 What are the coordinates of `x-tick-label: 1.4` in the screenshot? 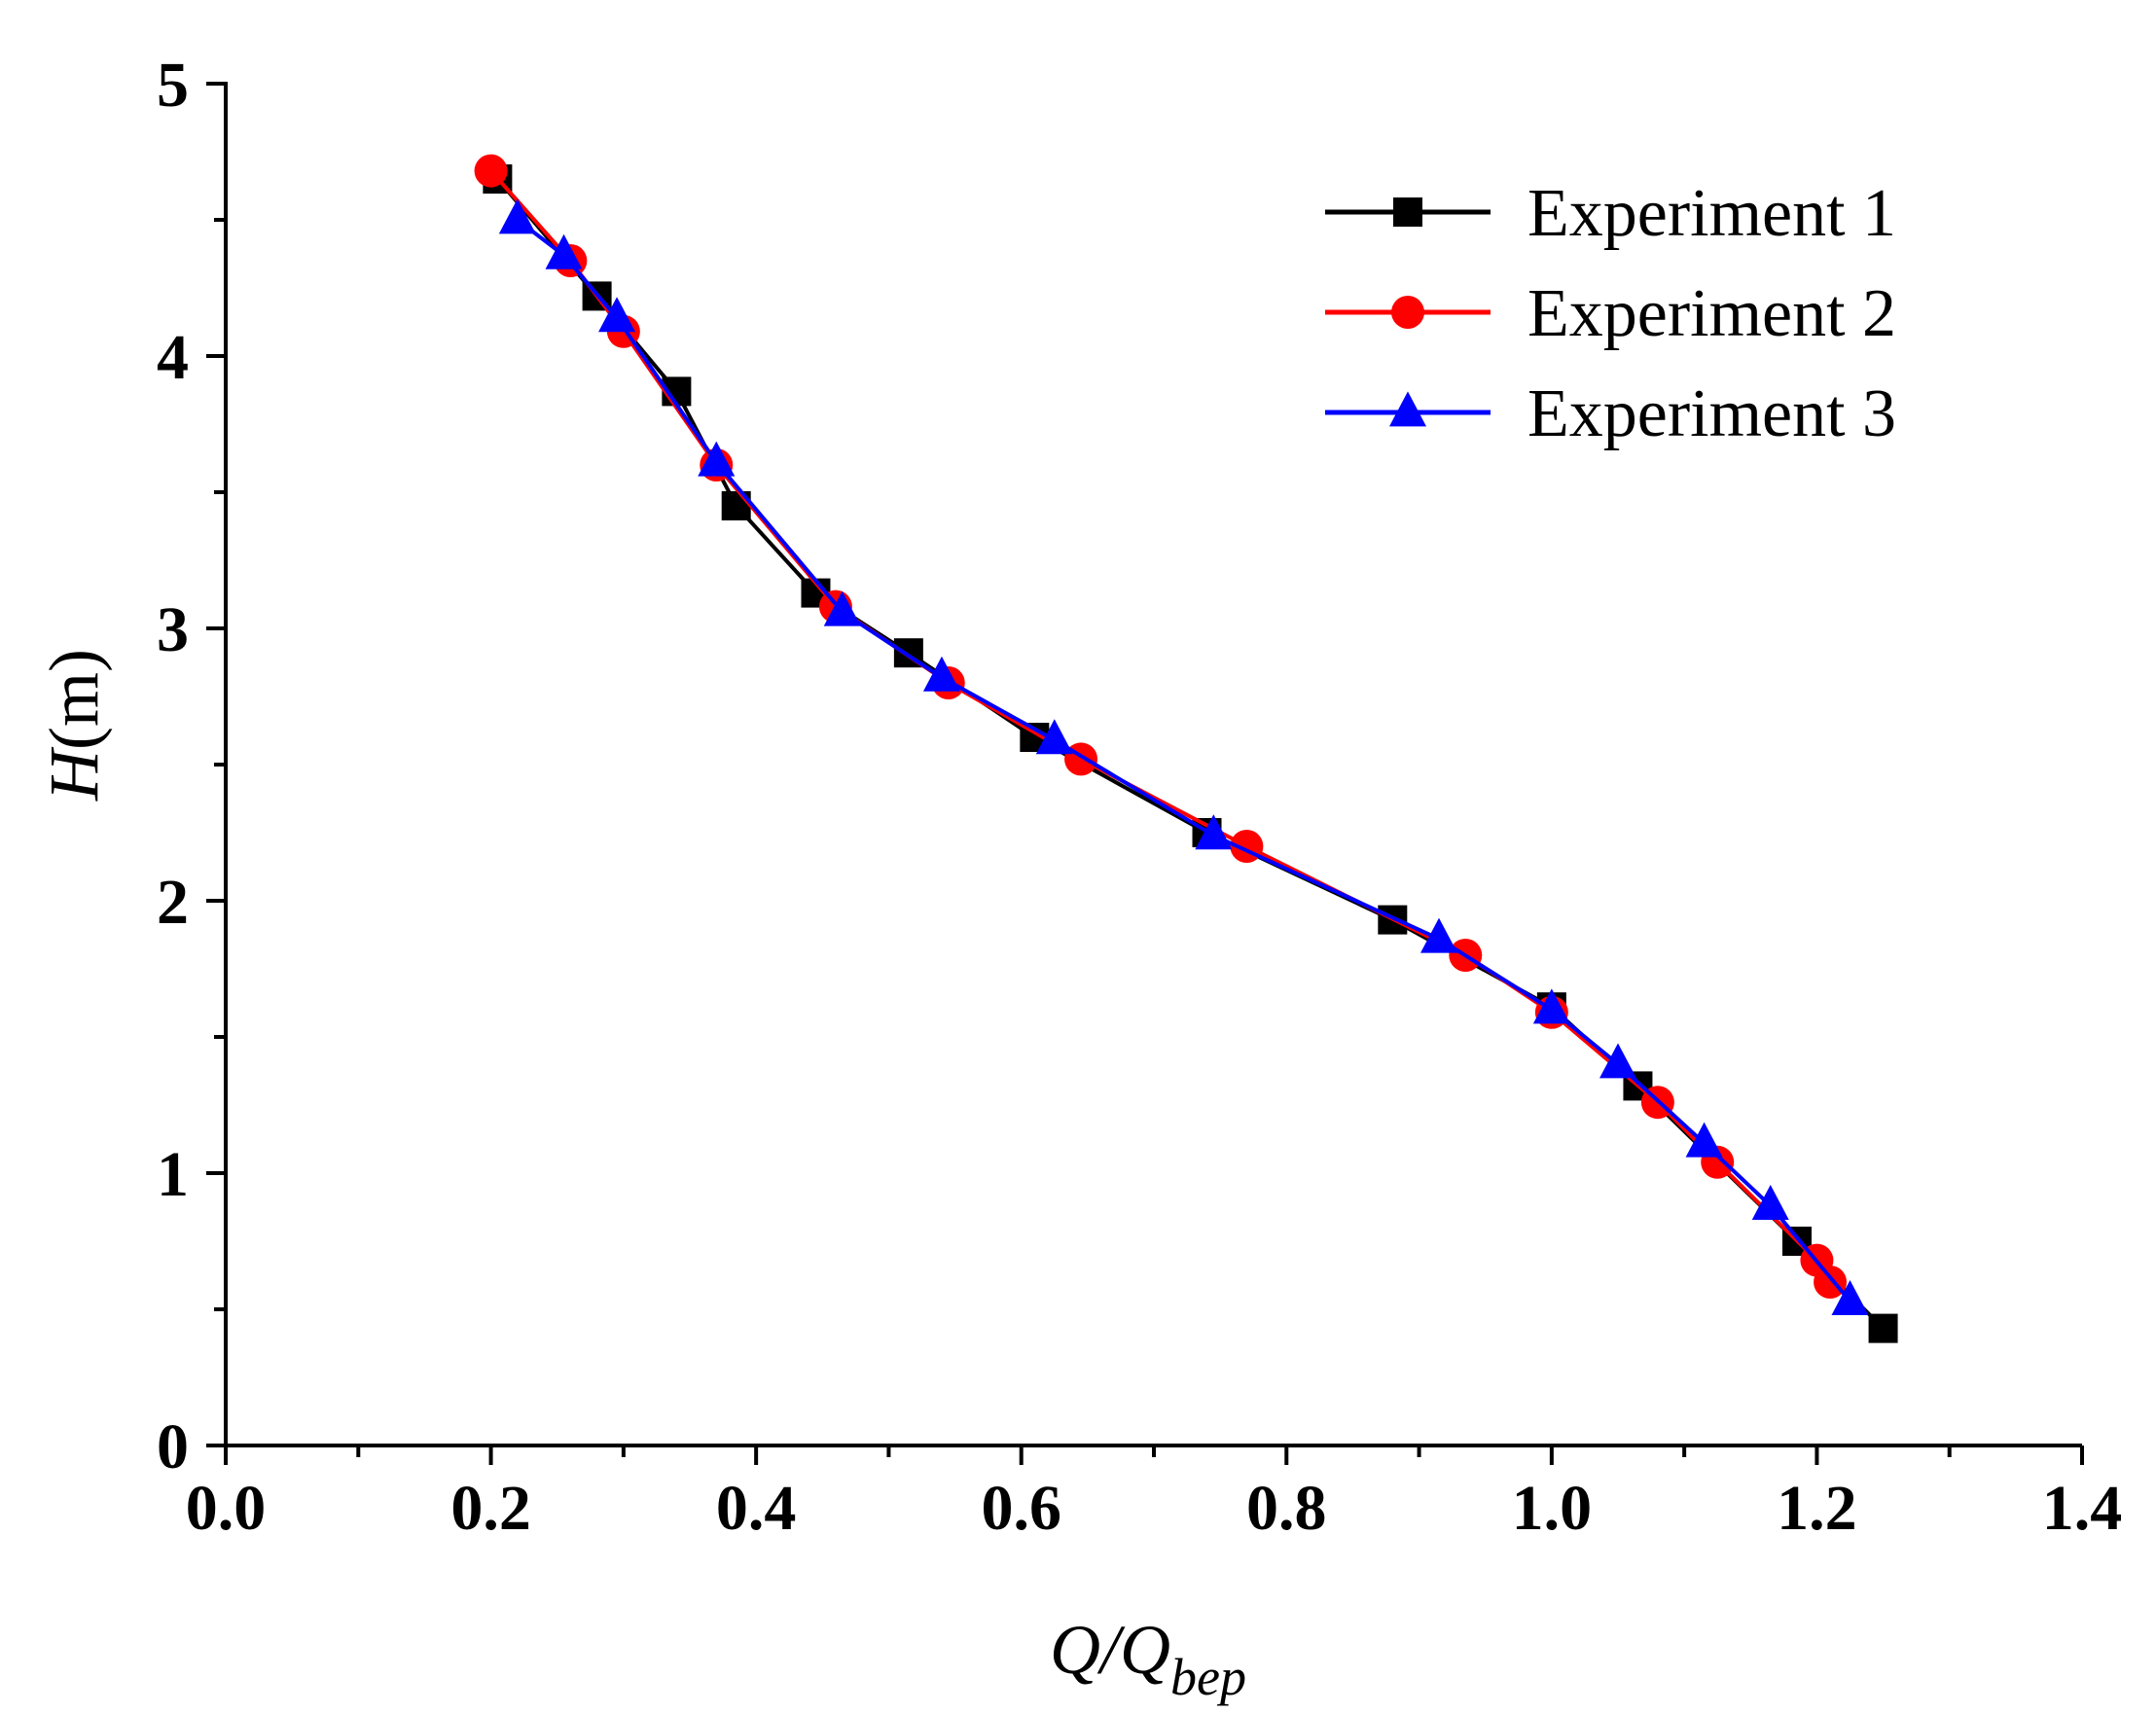 It's located at (2082, 1508).